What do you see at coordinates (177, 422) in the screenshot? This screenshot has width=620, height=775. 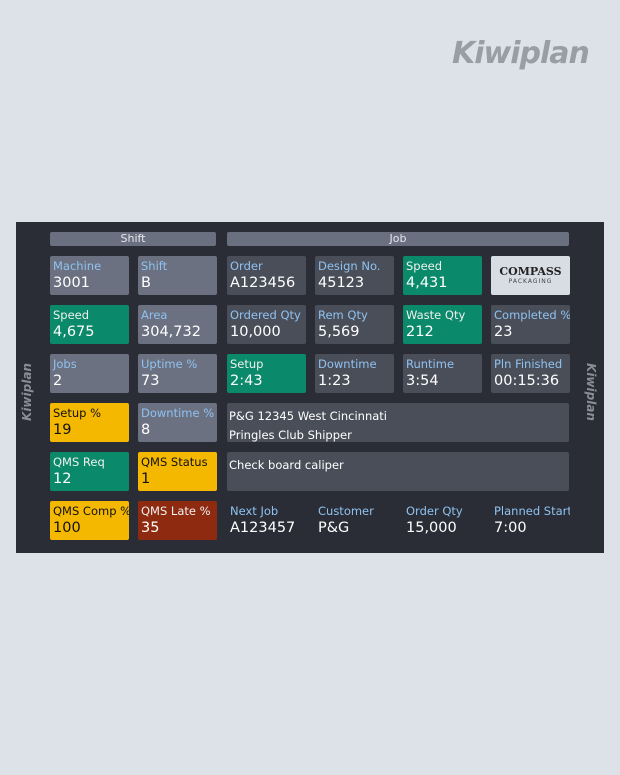 I see `kpi-tile: Downtime % 8` at bounding box center [177, 422].